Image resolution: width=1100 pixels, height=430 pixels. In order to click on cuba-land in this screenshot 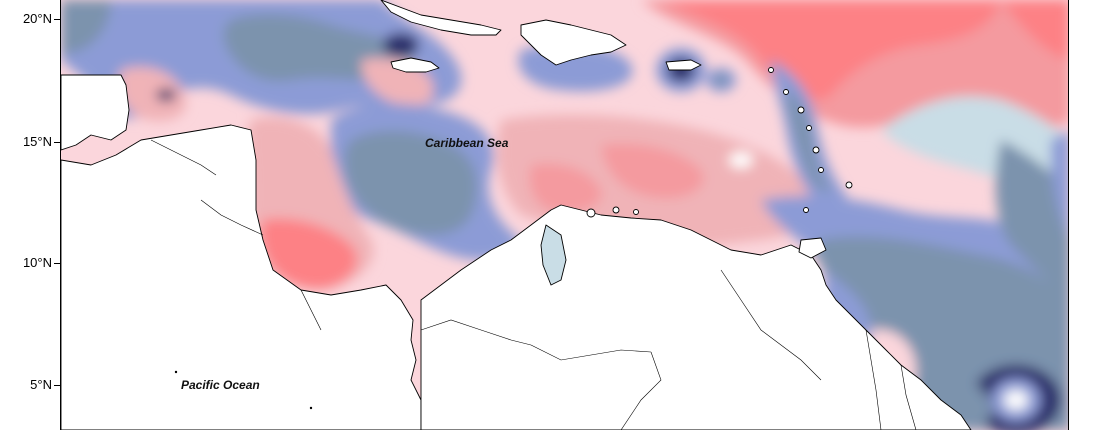, I will do `click(441, 18)`.